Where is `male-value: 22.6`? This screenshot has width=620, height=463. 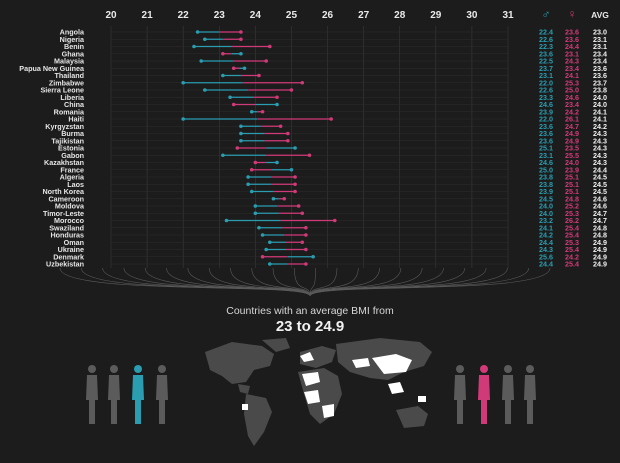 male-value: 22.6 is located at coordinates (546, 39).